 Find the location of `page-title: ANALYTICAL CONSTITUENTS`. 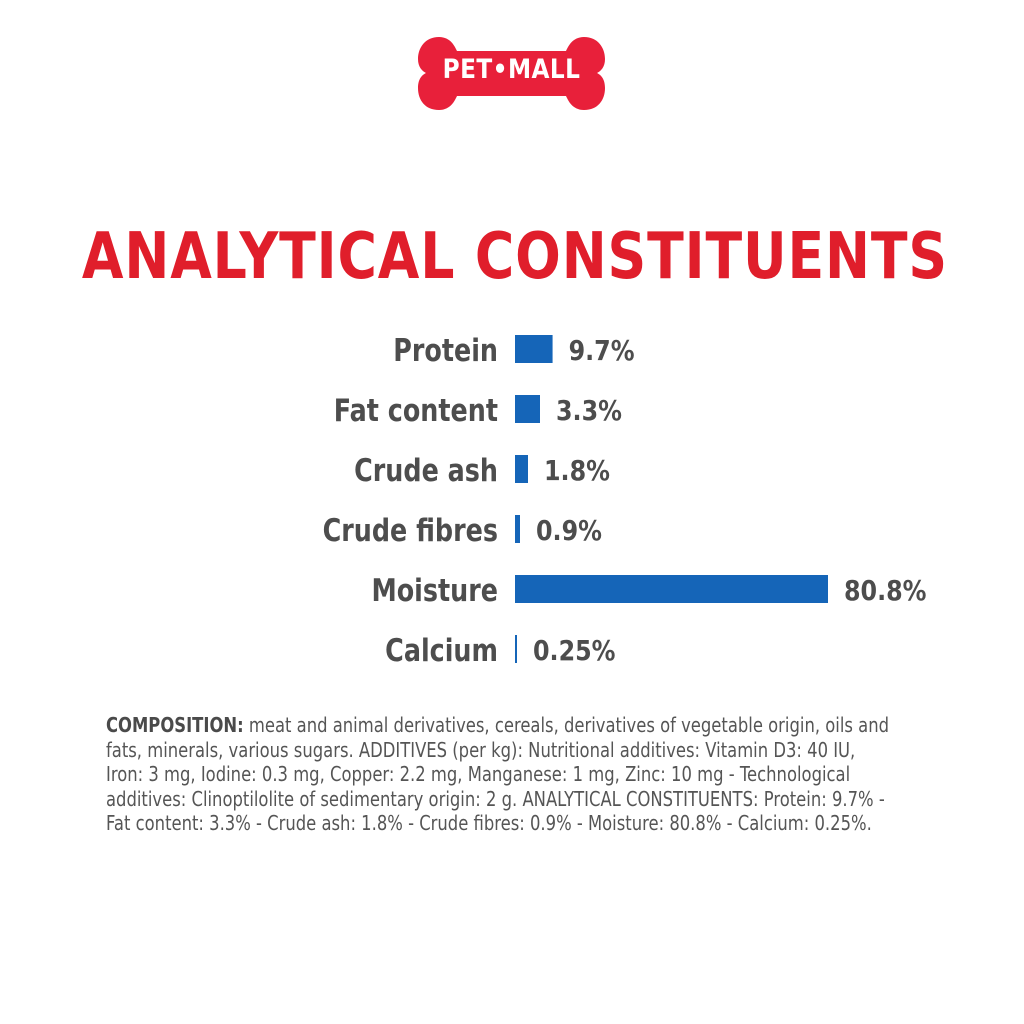

page-title: ANALYTICAL CONSTITUENTS is located at coordinates (514, 257).